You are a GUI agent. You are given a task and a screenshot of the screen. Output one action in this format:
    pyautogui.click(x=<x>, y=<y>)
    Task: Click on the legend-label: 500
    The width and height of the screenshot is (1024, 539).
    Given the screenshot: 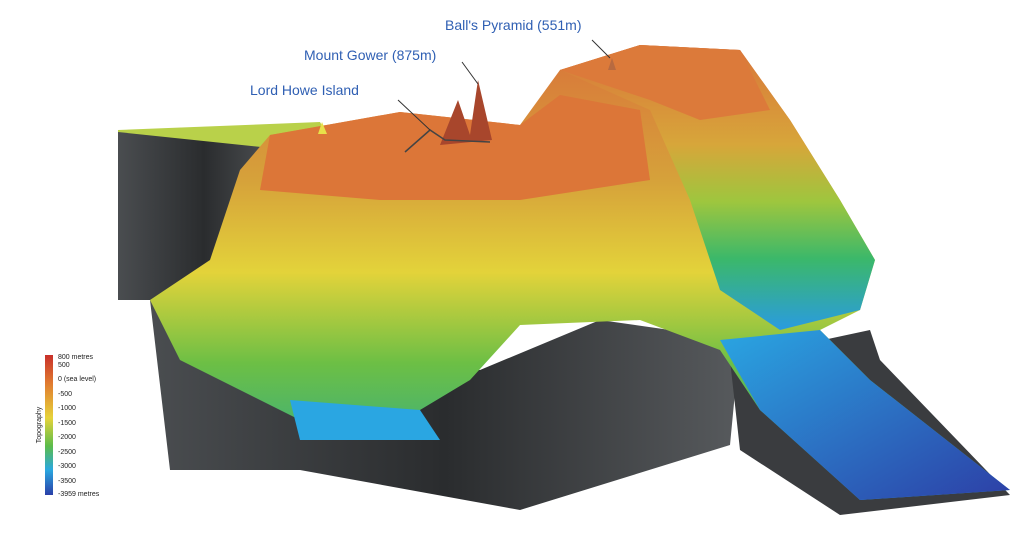 What is the action you would take?
    pyautogui.click(x=64, y=365)
    